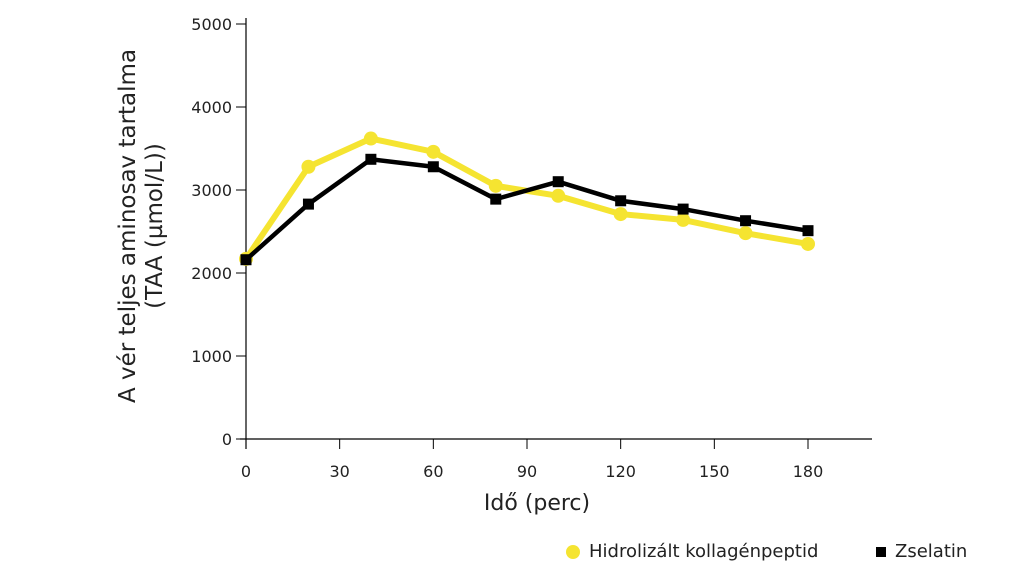 This screenshot has width=1024, height=576. Describe the element at coordinates (128, 226) in the screenshot. I see `y-axis-title-line1: A vér teljes aminosav tartalma` at that location.